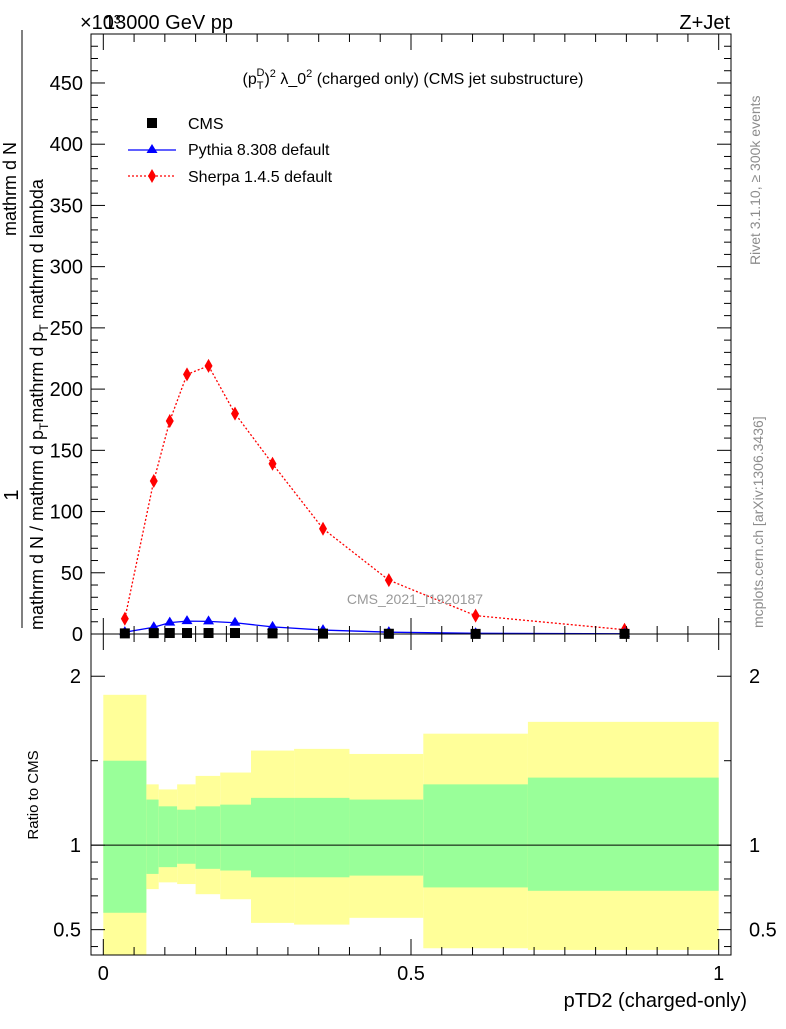  What do you see at coordinates (704, 23) in the screenshot?
I see `process-label: Z+Jet` at bounding box center [704, 23].